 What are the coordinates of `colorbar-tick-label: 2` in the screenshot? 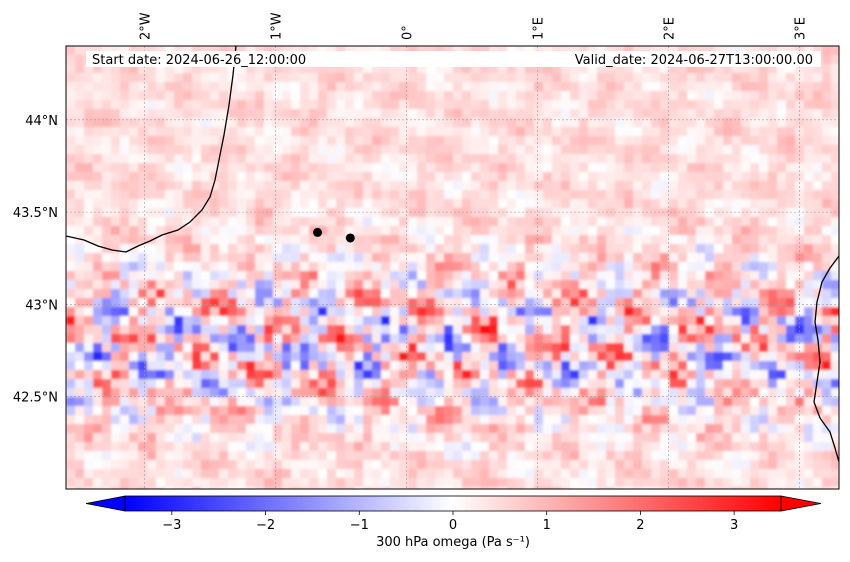 It's located at (640, 525).